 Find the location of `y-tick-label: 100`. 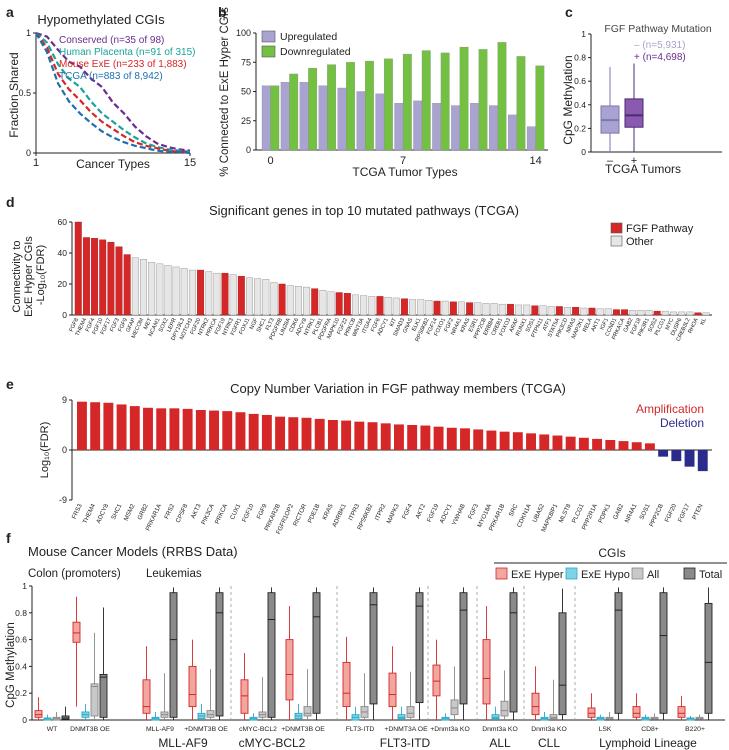

y-tick-label: 100 is located at coordinates (243, 33).